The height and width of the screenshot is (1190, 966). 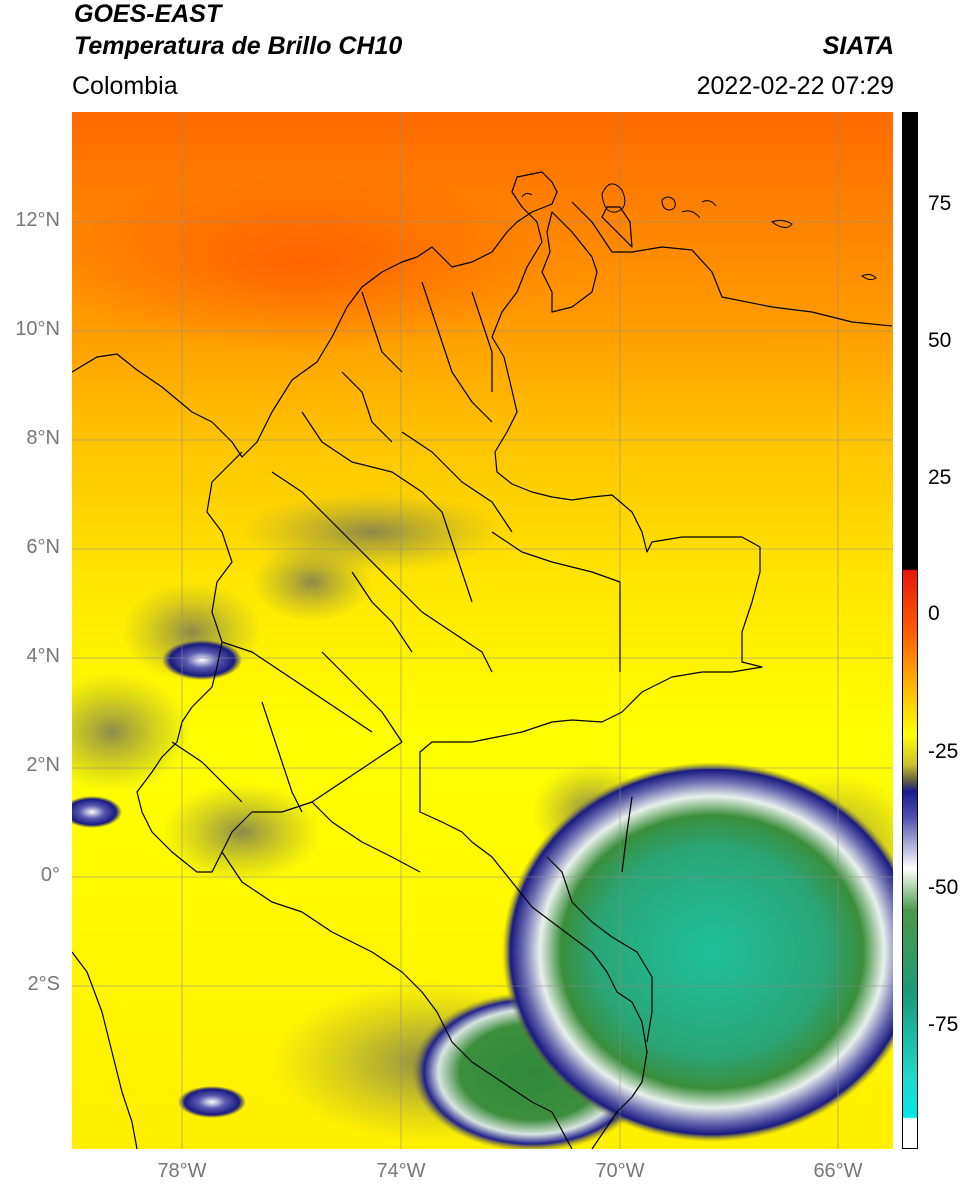 What do you see at coordinates (795, 86) in the screenshot?
I see `timestamp-label: 2022-02-22 07:29` at bounding box center [795, 86].